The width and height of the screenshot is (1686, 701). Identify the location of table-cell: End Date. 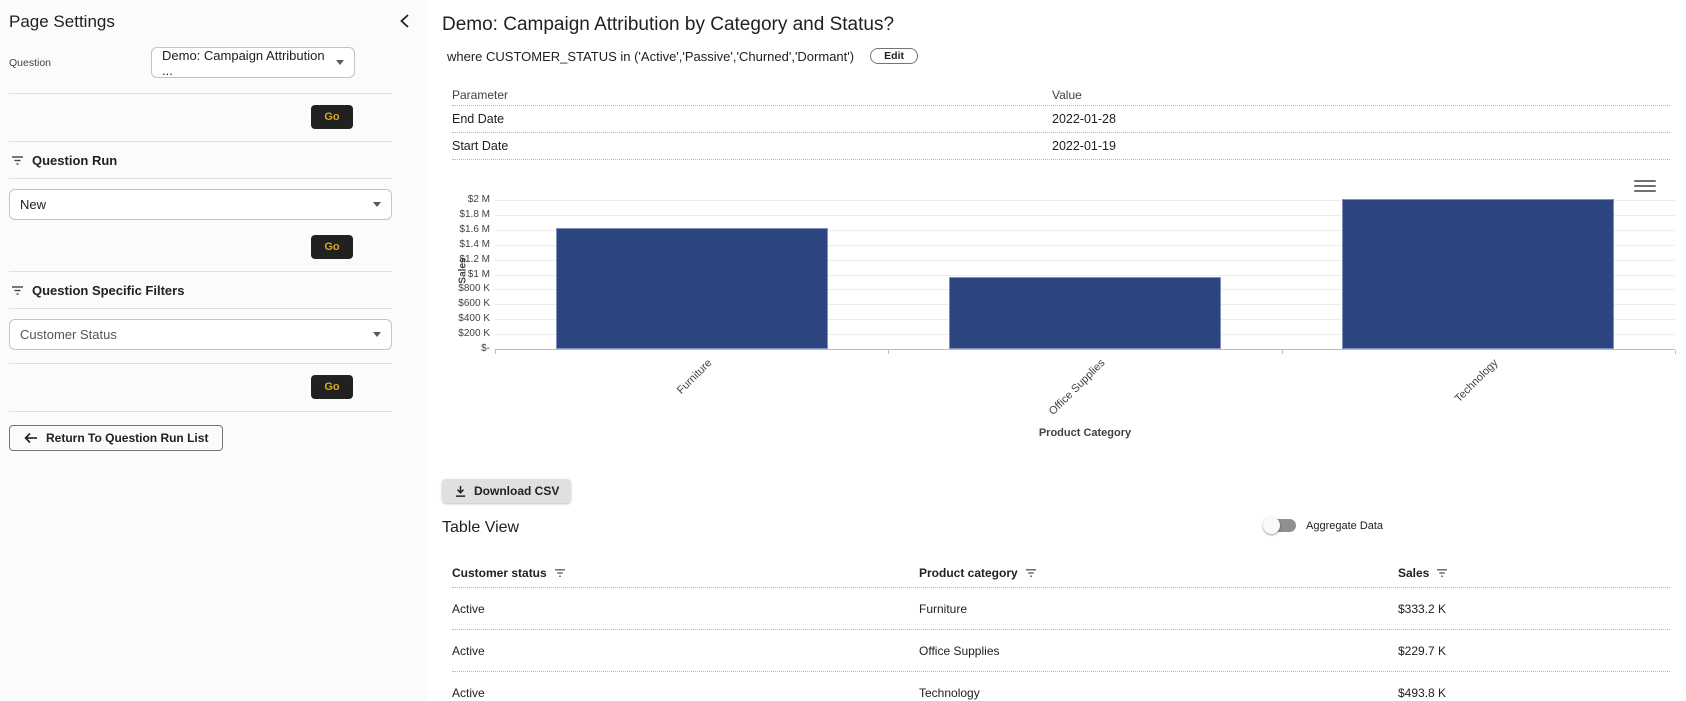
(478, 119).